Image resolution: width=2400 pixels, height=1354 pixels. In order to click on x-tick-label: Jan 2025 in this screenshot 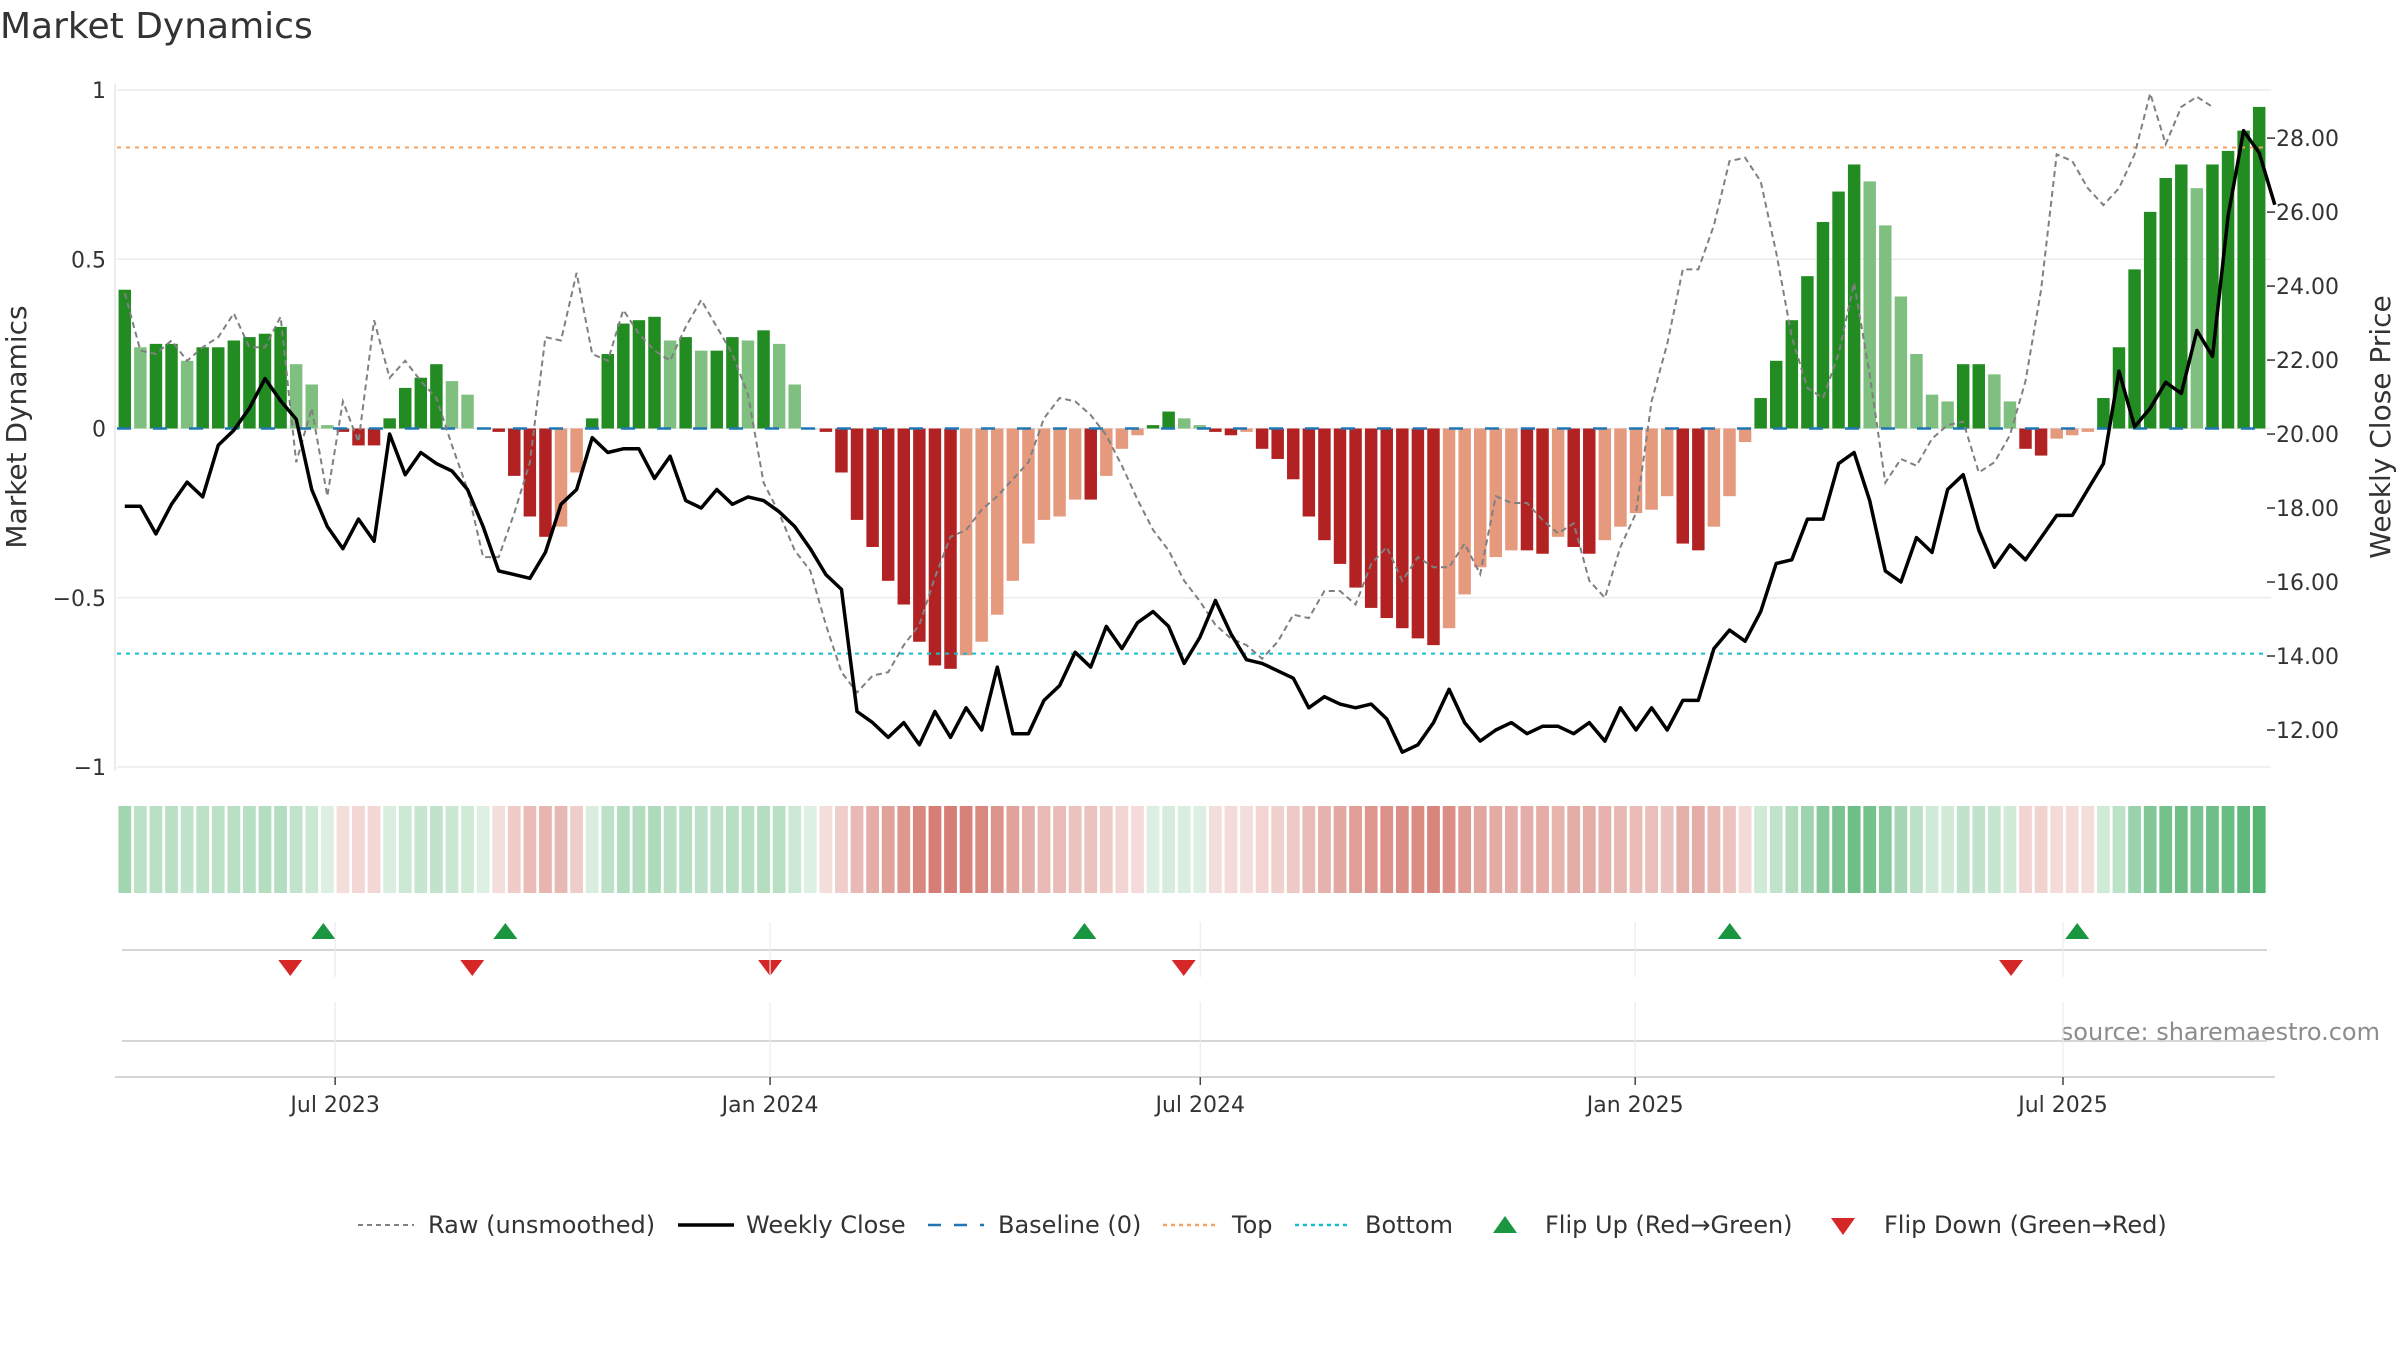, I will do `click(1634, 1105)`.